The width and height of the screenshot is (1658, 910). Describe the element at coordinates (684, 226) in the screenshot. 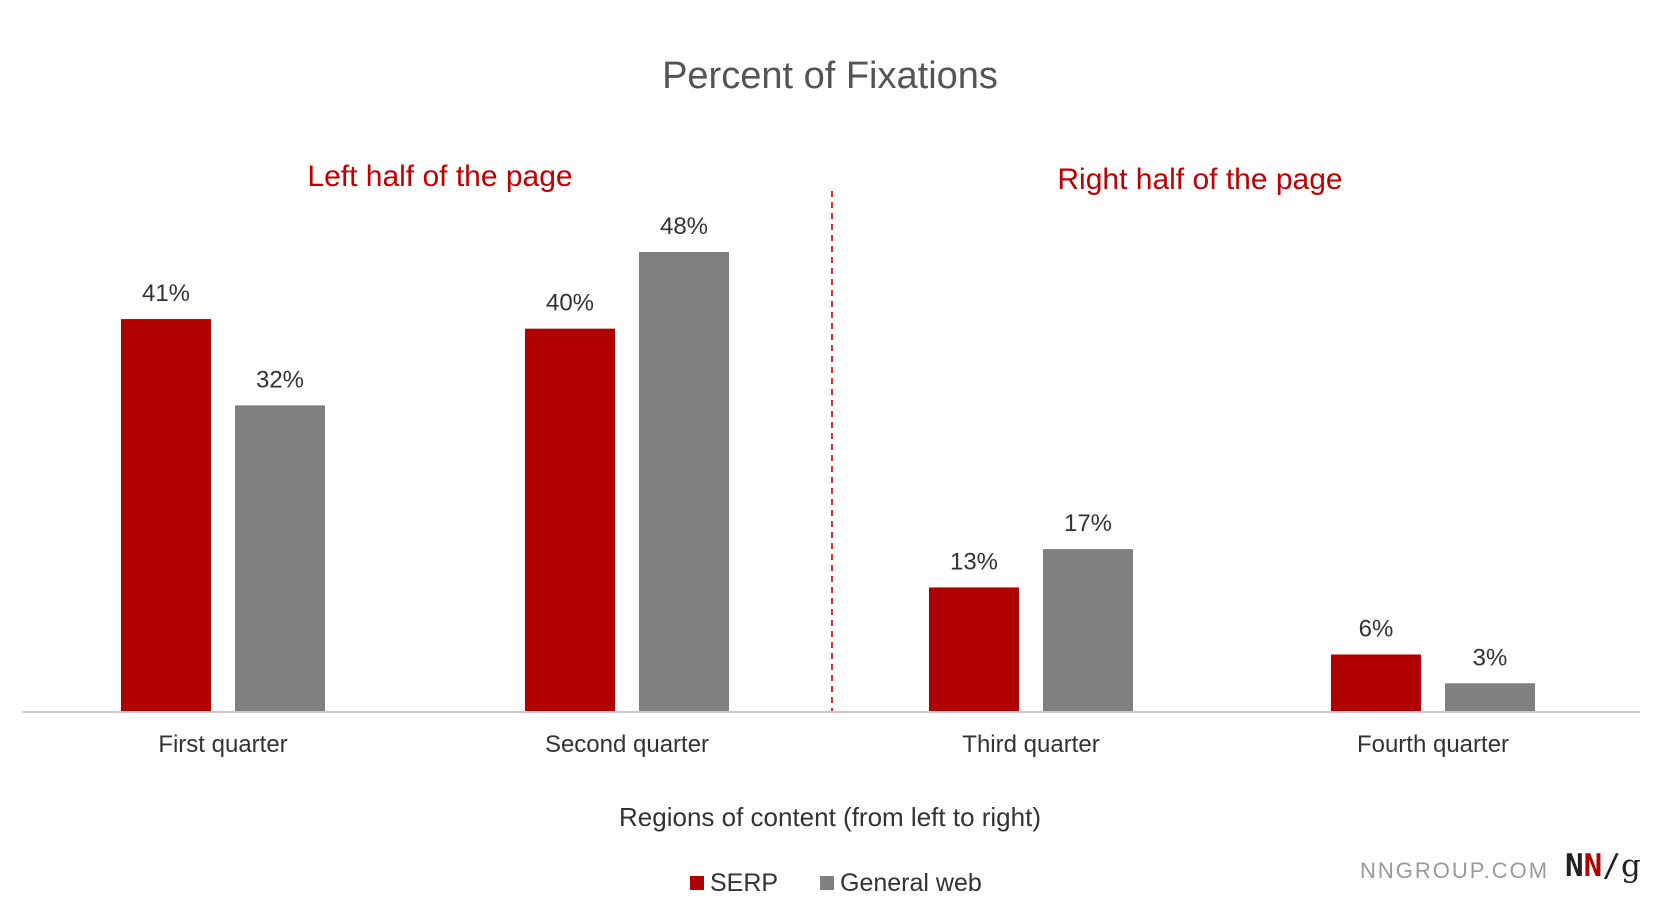

I see `data-label: 48%` at that location.